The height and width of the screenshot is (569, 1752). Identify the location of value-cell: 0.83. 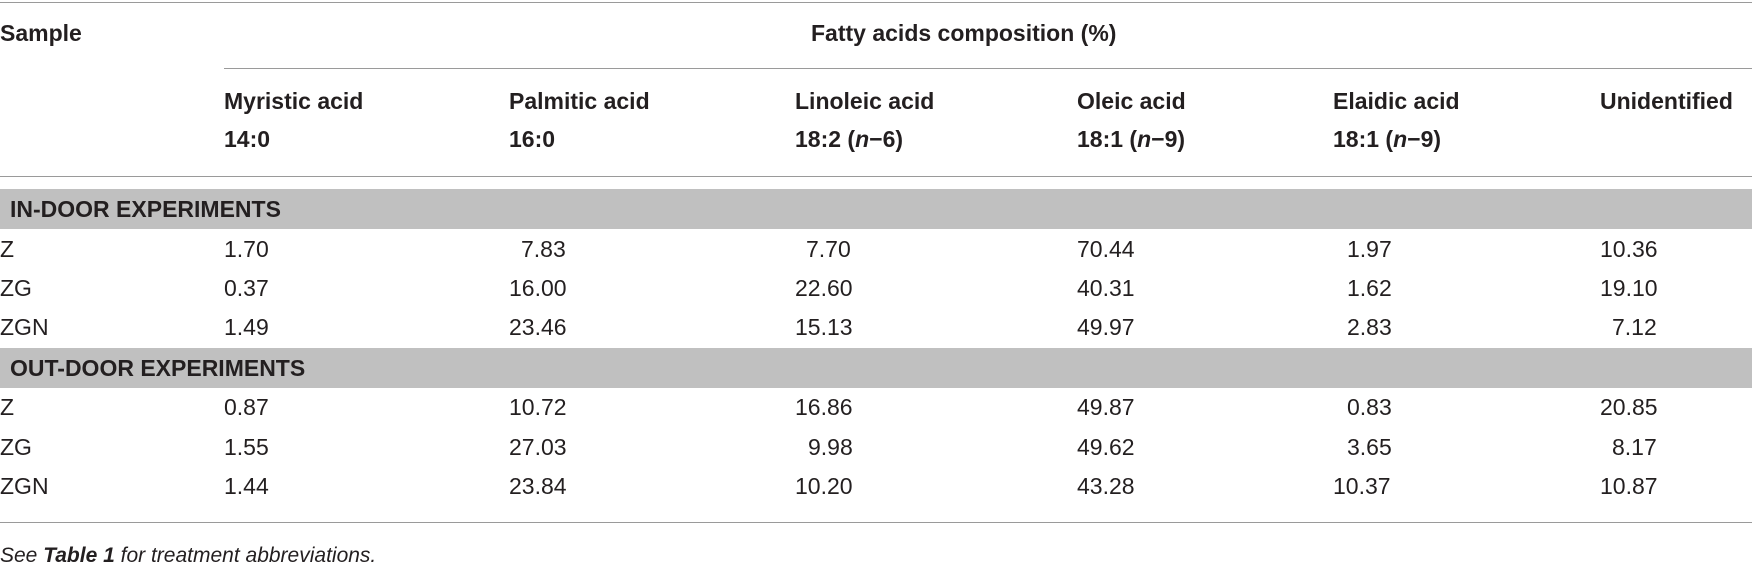
(1369, 407).